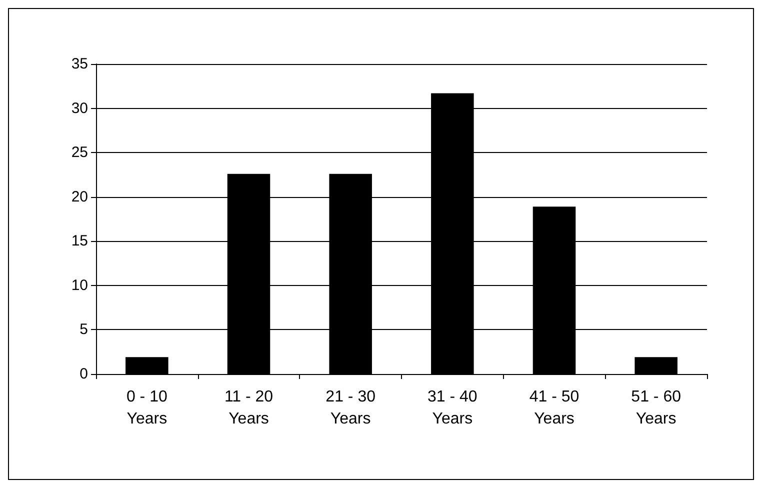 The image size is (766, 492). Describe the element at coordinates (351, 408) in the screenshot. I see `x-tick-label: 21 - 30 Years` at that location.